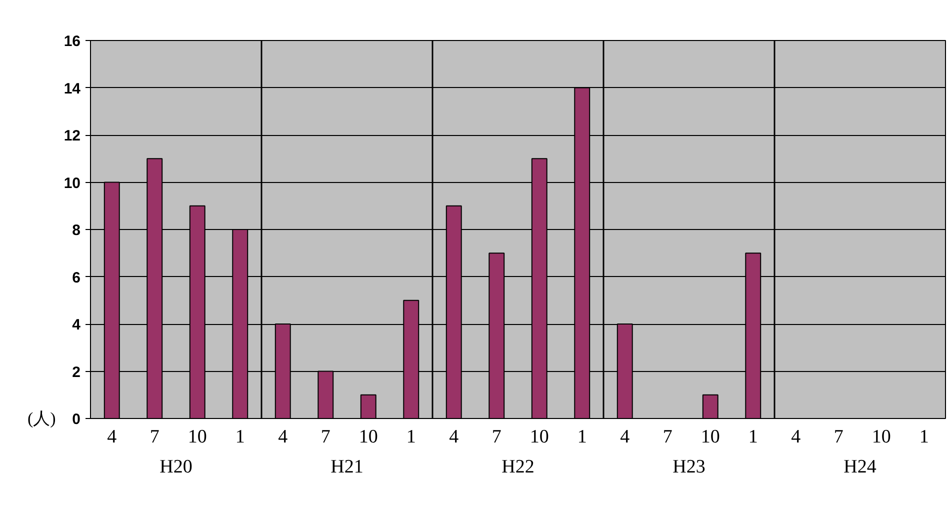 The image size is (951, 518). Describe the element at coordinates (72, 41) in the screenshot. I see `y-tick-label: 16` at that location.